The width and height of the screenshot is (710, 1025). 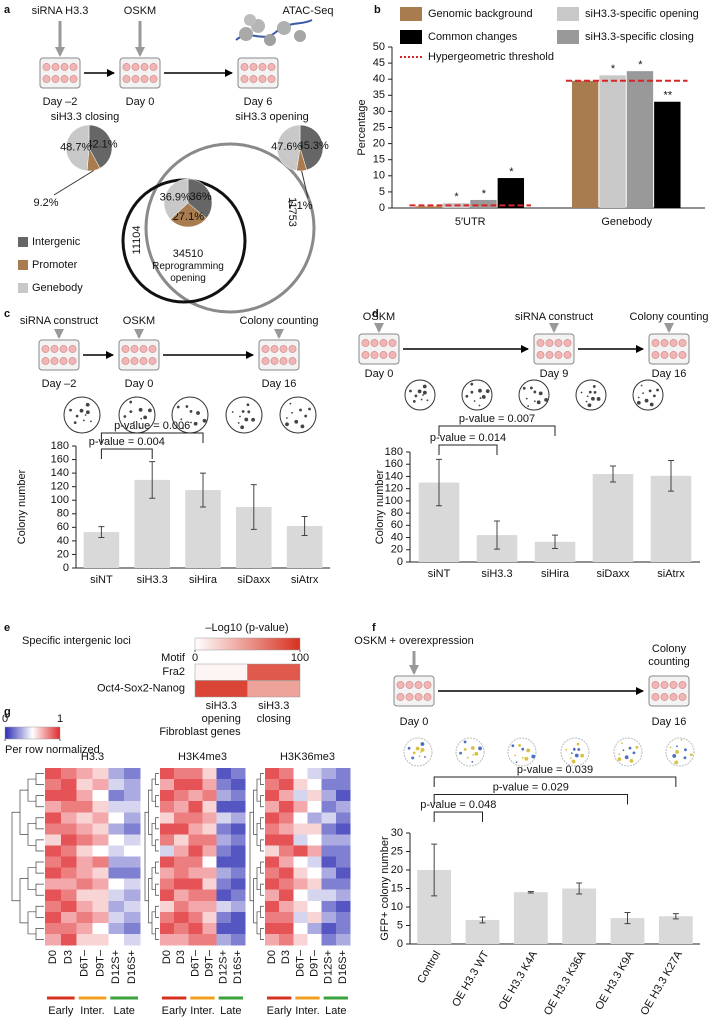 I want to click on x-tick-label: siH3.3, so click(x=496, y=574).